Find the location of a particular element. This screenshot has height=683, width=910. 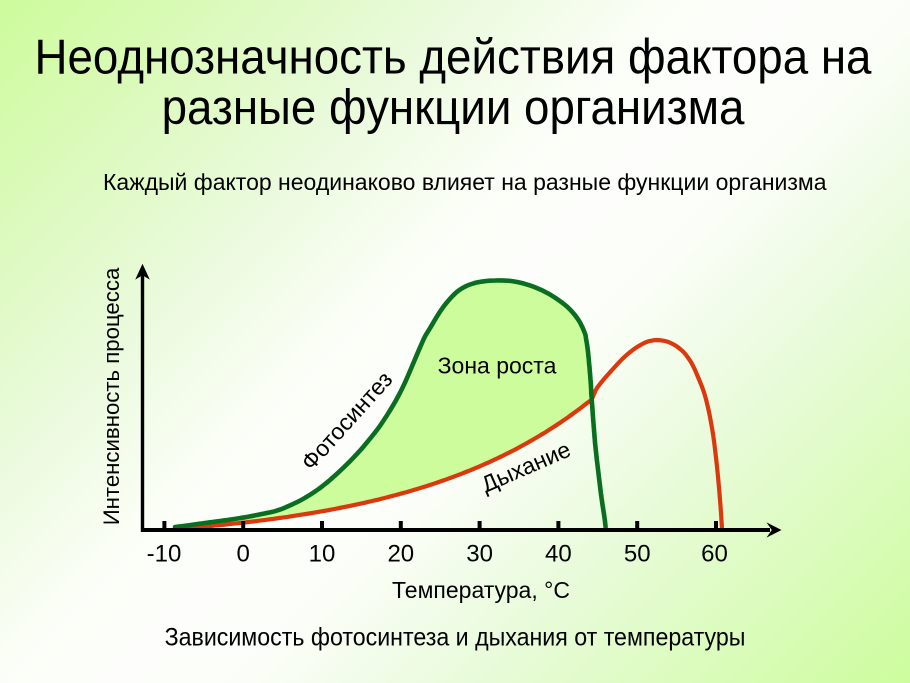

svg-text: 40 is located at coordinates (558, 554).